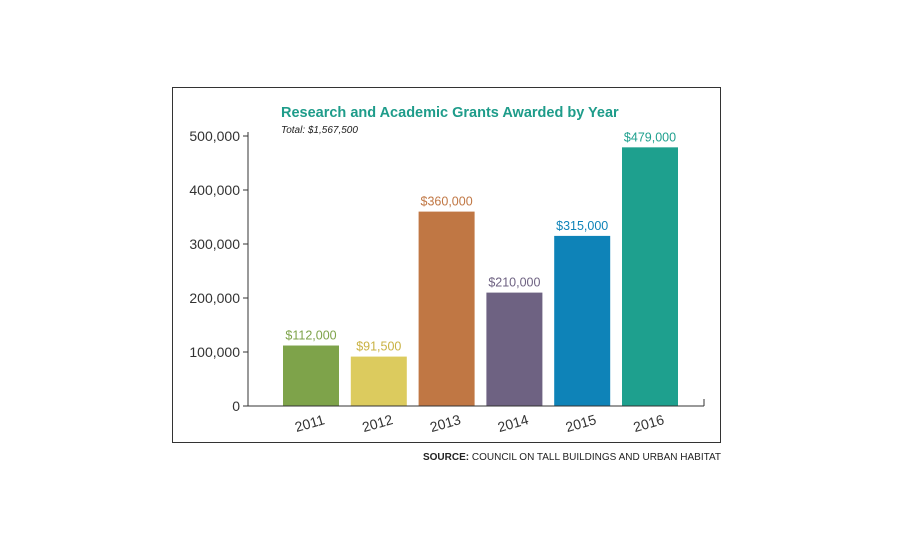 This screenshot has height=550, width=900. Describe the element at coordinates (311, 375) in the screenshot. I see `bar-2011` at that location.